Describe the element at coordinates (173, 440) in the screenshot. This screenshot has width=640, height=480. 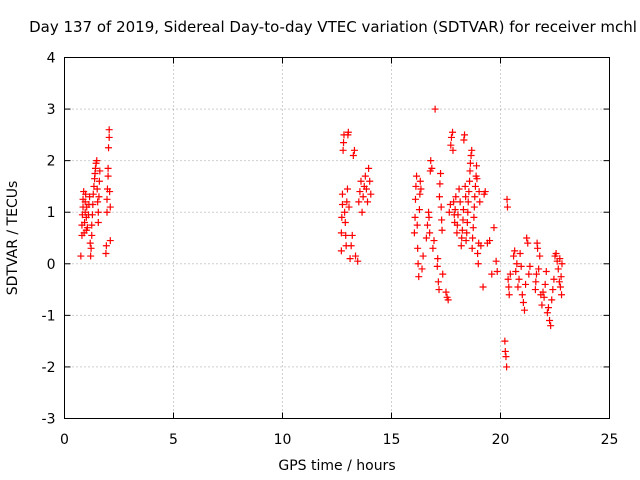
I see `x-tick-label: 5` at that location.